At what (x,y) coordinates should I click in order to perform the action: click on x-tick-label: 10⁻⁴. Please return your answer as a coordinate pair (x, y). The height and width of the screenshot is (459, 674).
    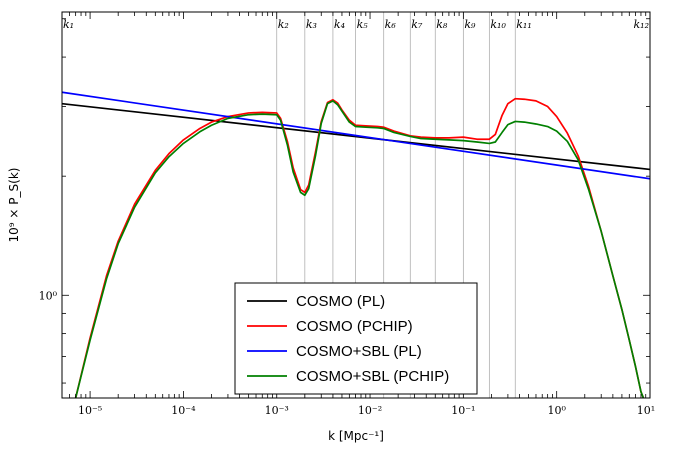
    Looking at the image, I should click on (183, 410).